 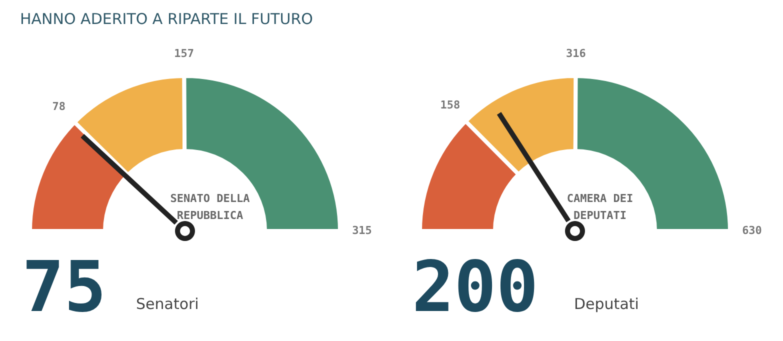 What do you see at coordinates (450, 105) in the screenshot?
I see `text: 158` at bounding box center [450, 105].